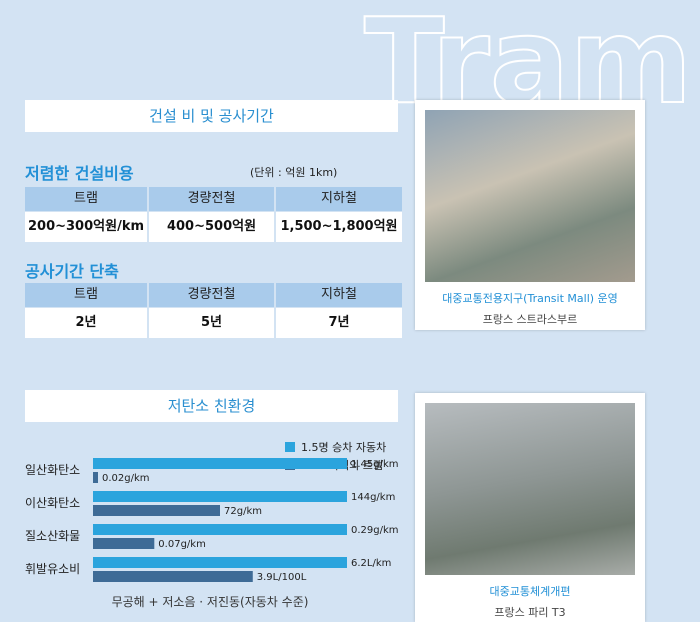 The image size is (700, 622). What do you see at coordinates (371, 563) in the screenshot?
I see `value-label: 6.2L/km` at bounding box center [371, 563].